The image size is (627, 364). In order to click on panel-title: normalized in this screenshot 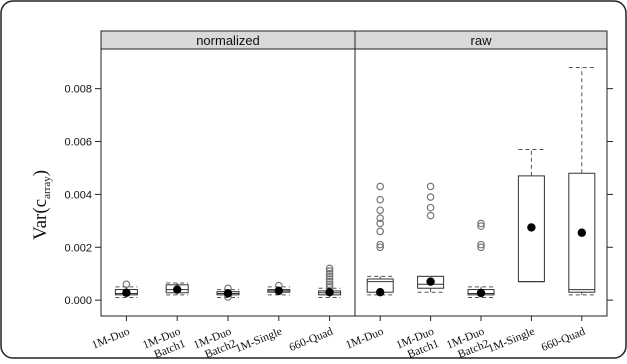, I will do `click(228, 40)`.